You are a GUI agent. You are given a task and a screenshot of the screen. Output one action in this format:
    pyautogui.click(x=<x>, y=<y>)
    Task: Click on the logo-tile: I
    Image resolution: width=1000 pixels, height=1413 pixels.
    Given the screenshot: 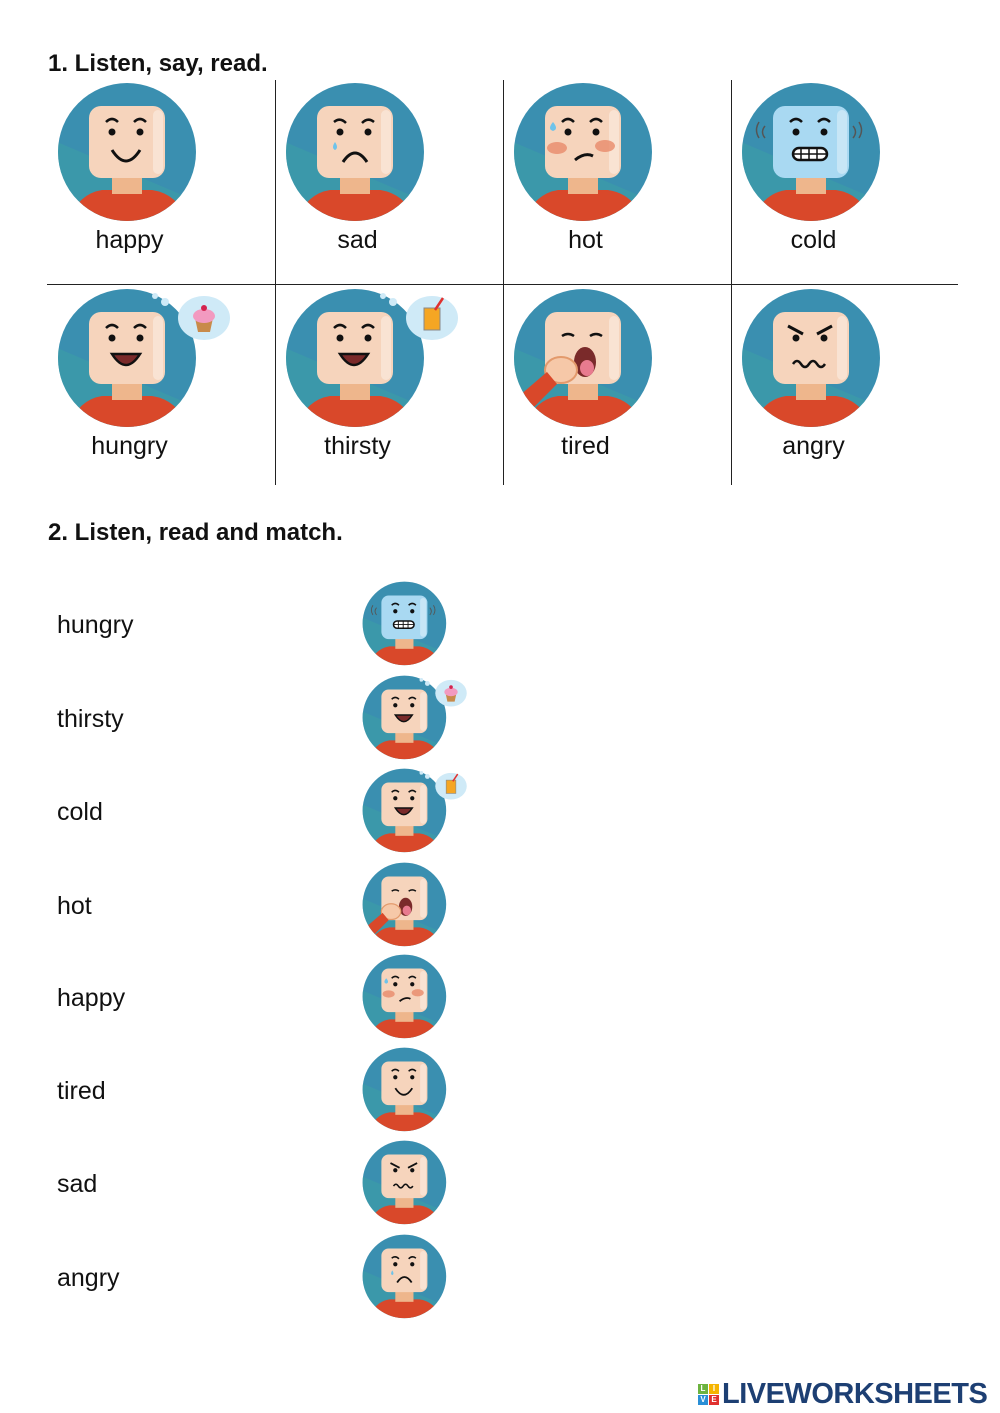 What is the action you would take?
    pyautogui.click(x=714, y=1389)
    